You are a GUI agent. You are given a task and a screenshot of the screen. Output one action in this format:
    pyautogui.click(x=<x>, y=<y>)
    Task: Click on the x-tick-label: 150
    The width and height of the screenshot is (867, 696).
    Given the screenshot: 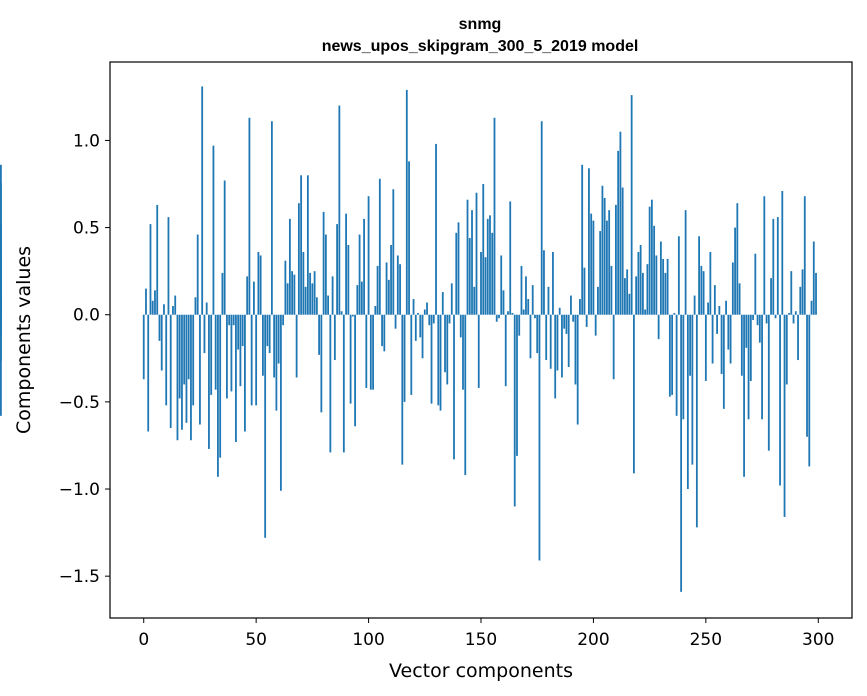 What is the action you would take?
    pyautogui.click(x=481, y=640)
    